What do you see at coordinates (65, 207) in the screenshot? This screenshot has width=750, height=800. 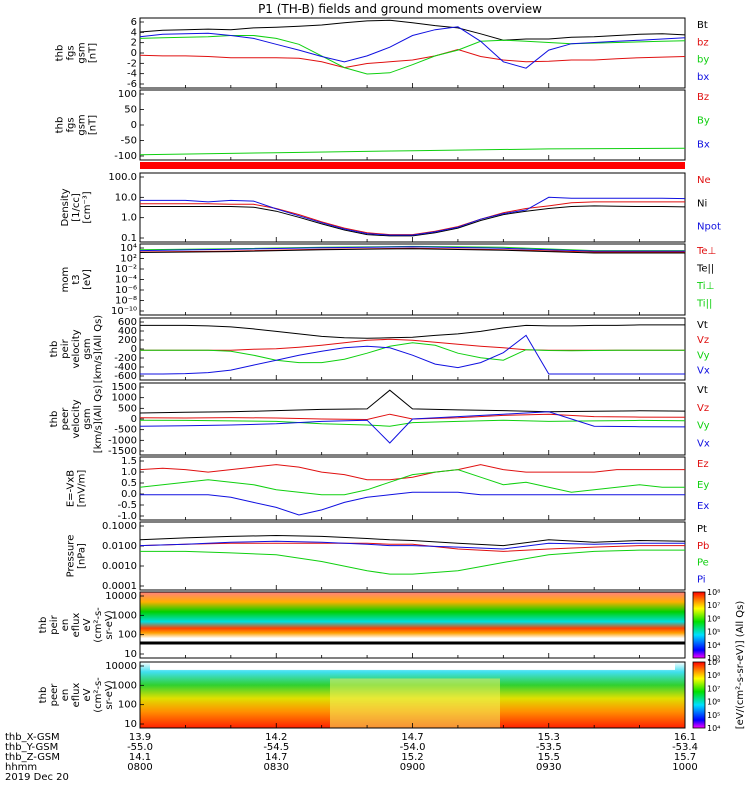 I see `y-axis-label-line: Density` at bounding box center [65, 207].